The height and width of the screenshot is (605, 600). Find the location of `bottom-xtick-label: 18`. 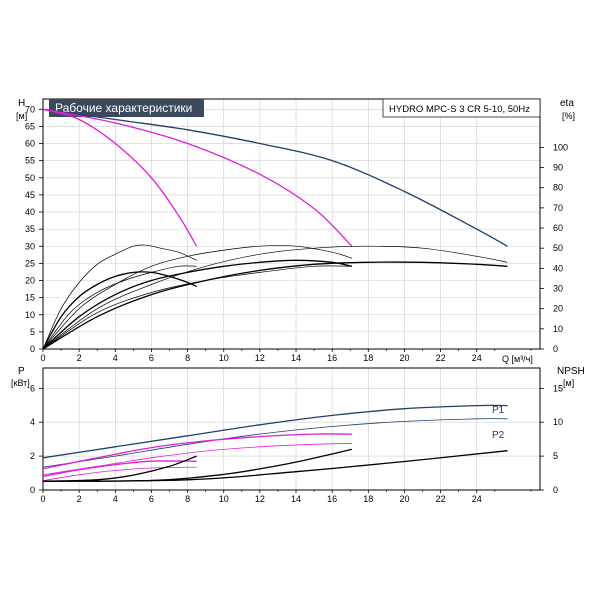

bottom-xtick-label: 18 is located at coordinates (368, 499).